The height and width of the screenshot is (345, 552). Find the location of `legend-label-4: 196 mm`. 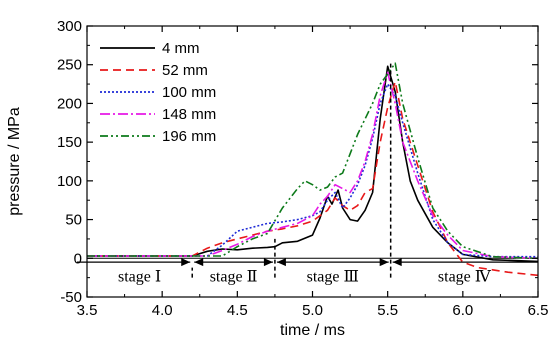

legend-label-4: 196 mm is located at coordinates (189, 136).